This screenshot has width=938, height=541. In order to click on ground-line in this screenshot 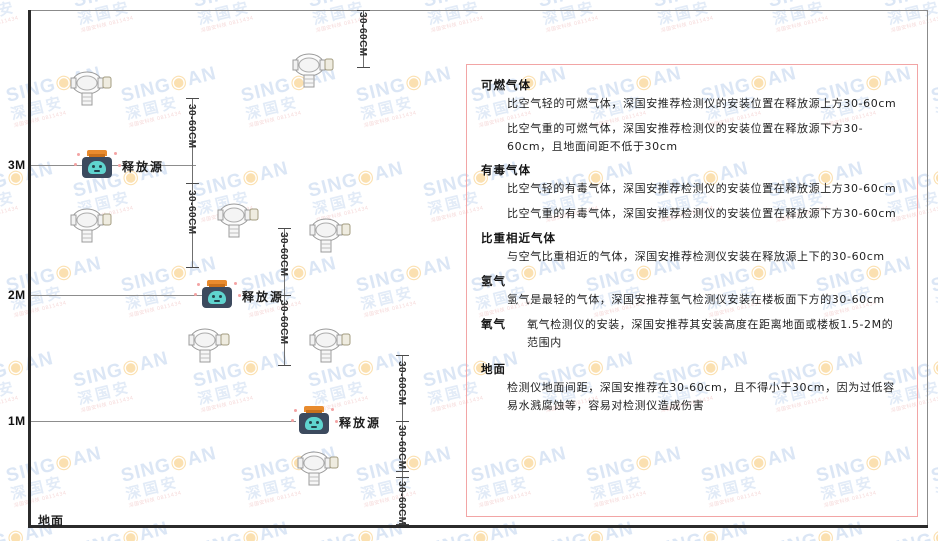, I will do `click(478, 526)`.